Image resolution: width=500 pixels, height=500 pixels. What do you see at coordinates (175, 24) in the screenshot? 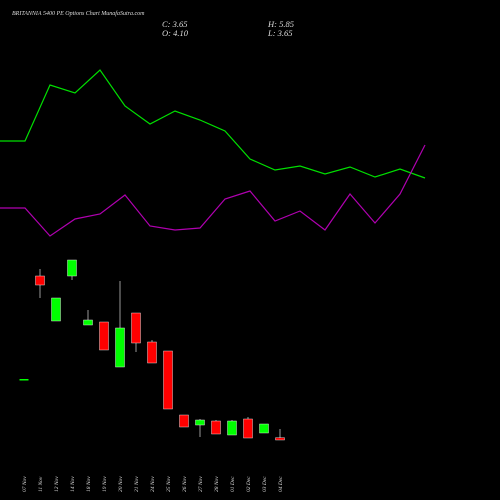
I see `close-stat: C: 3.65` at bounding box center [175, 24].